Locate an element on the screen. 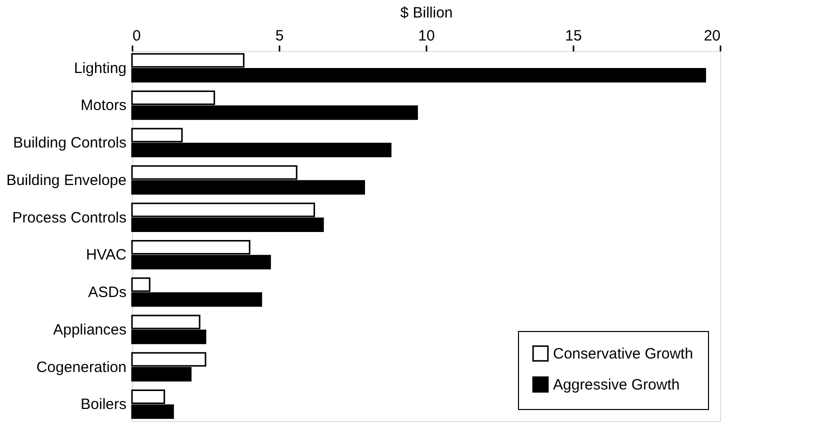 The width and height of the screenshot is (815, 448). y-tick-label: Boilers is located at coordinates (103, 405).